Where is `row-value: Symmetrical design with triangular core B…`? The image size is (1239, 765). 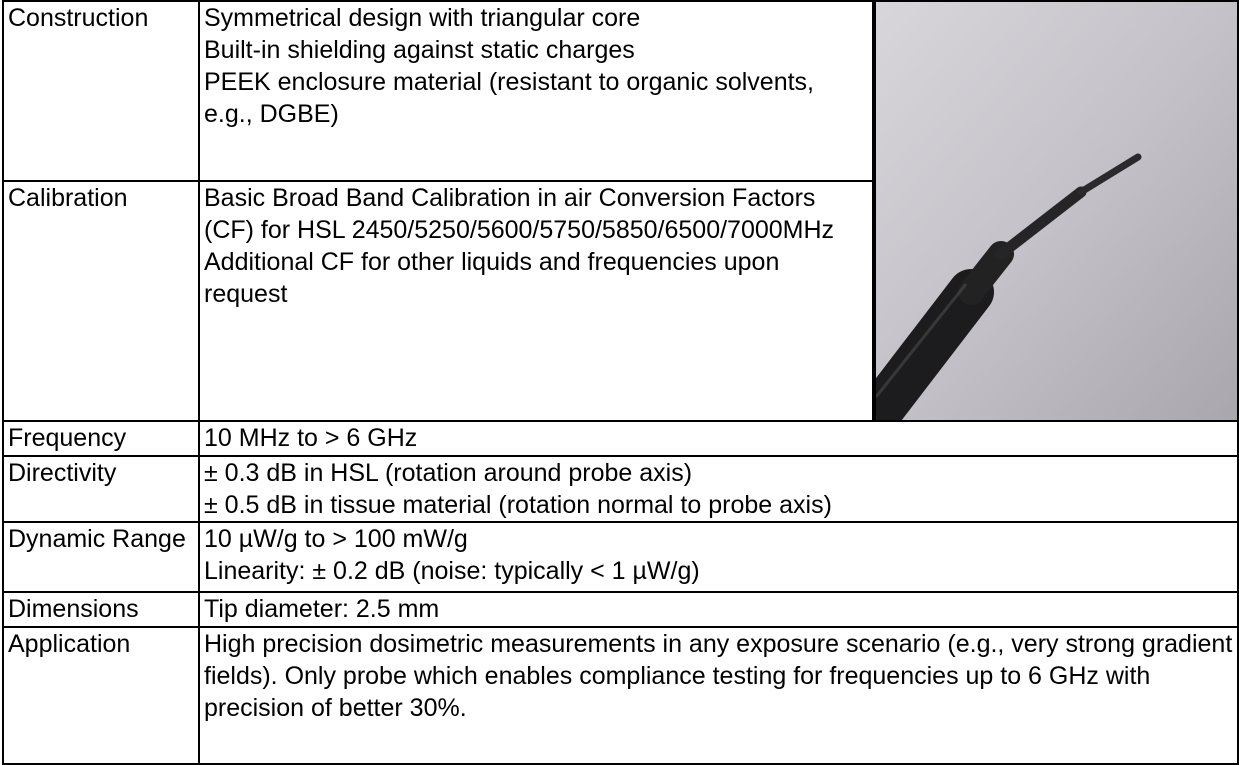 row-value: Symmetrical design with triangular core B… is located at coordinates (536, 91).